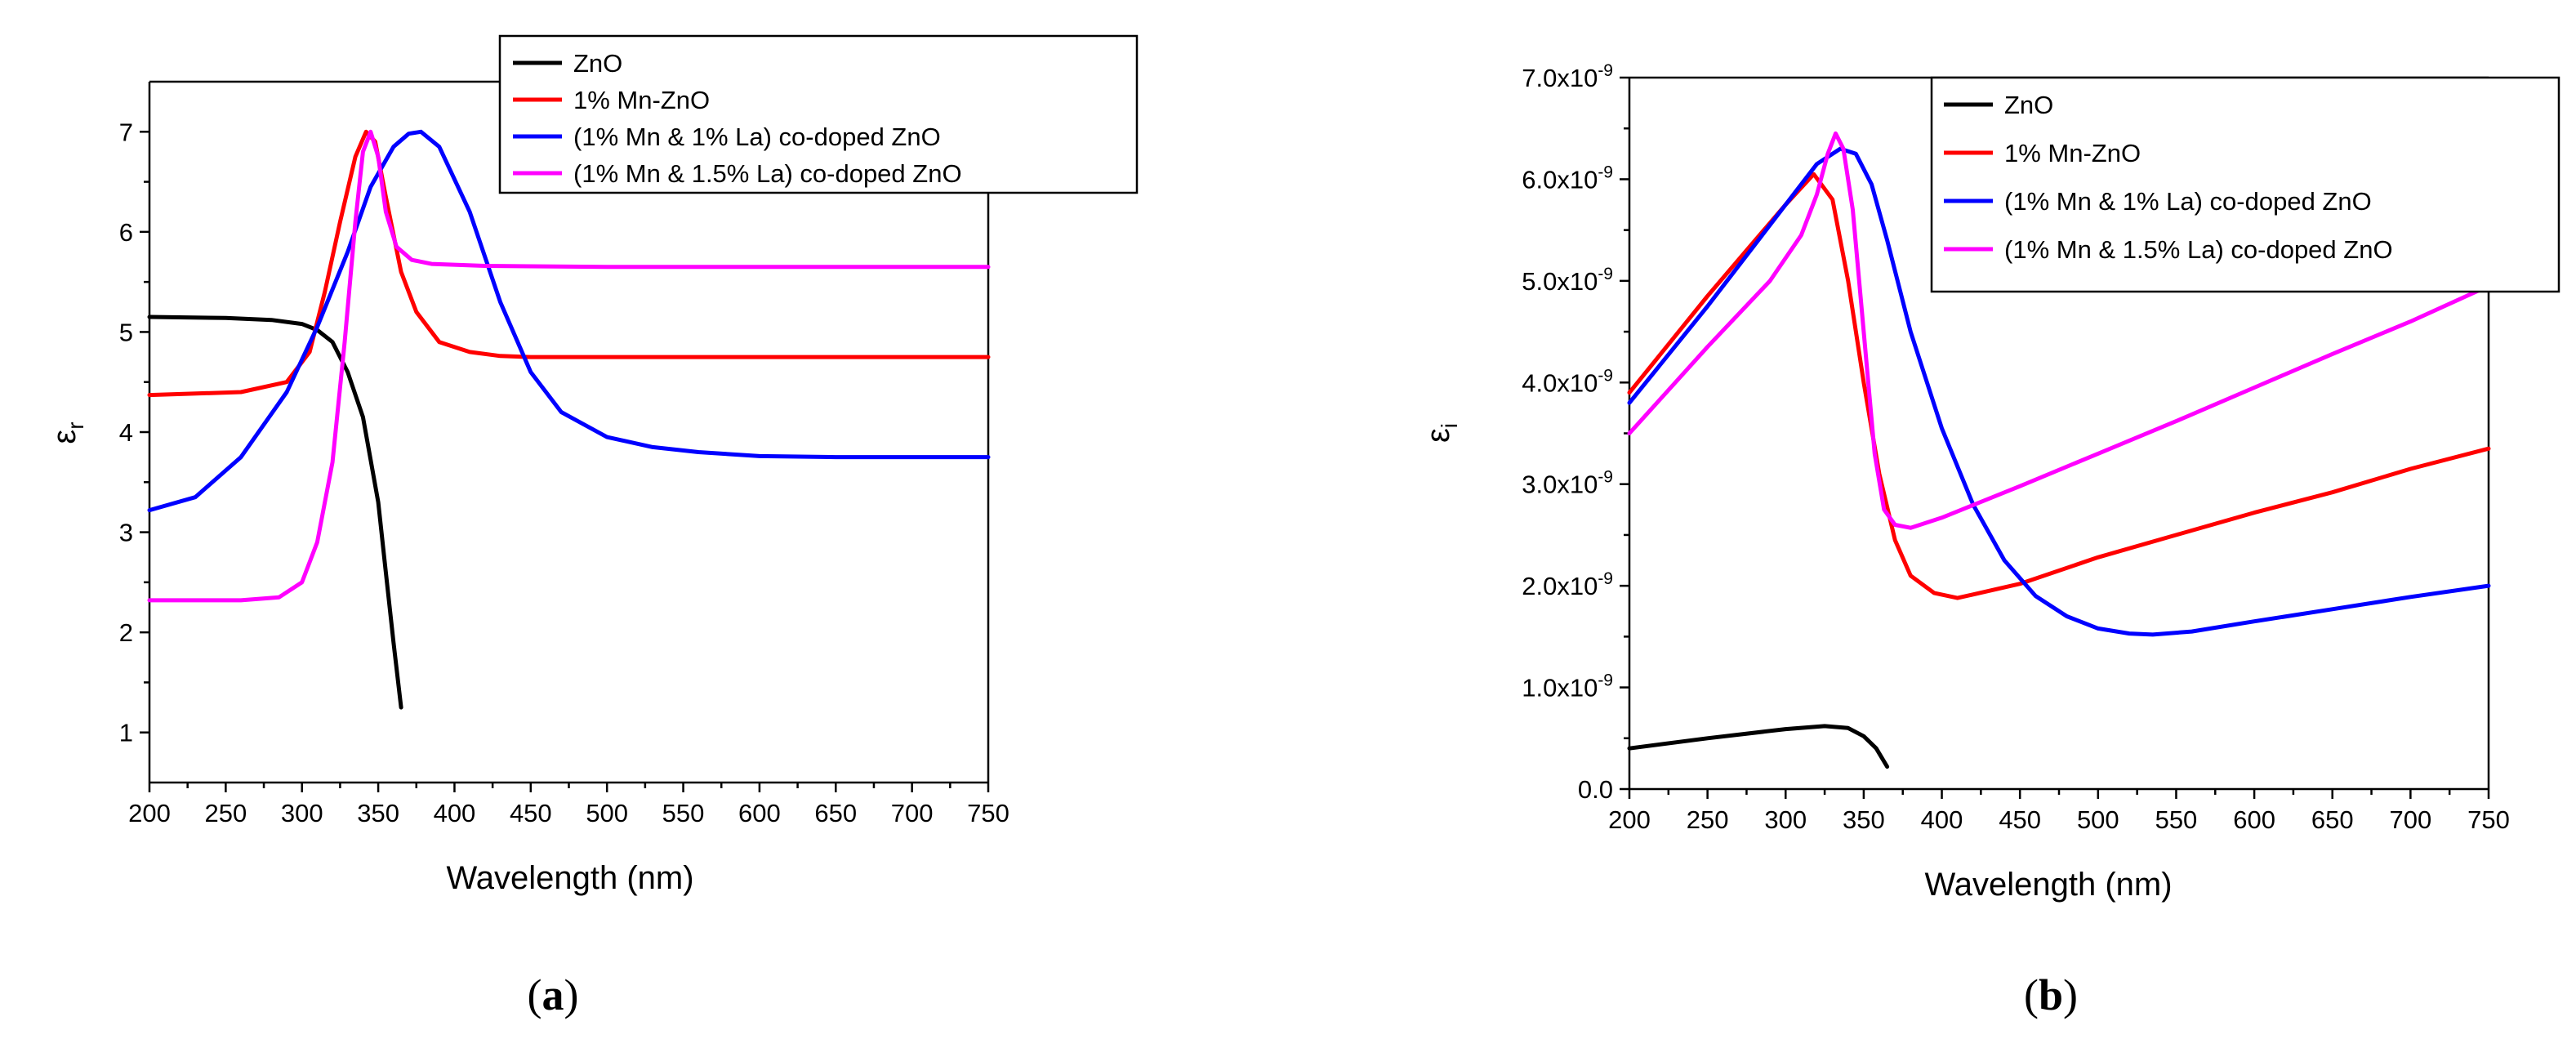 Image resolution: width=2576 pixels, height=1048 pixels. What do you see at coordinates (1449, 426) in the screenshot?
I see `y-axis-title-sub: i` at bounding box center [1449, 426].